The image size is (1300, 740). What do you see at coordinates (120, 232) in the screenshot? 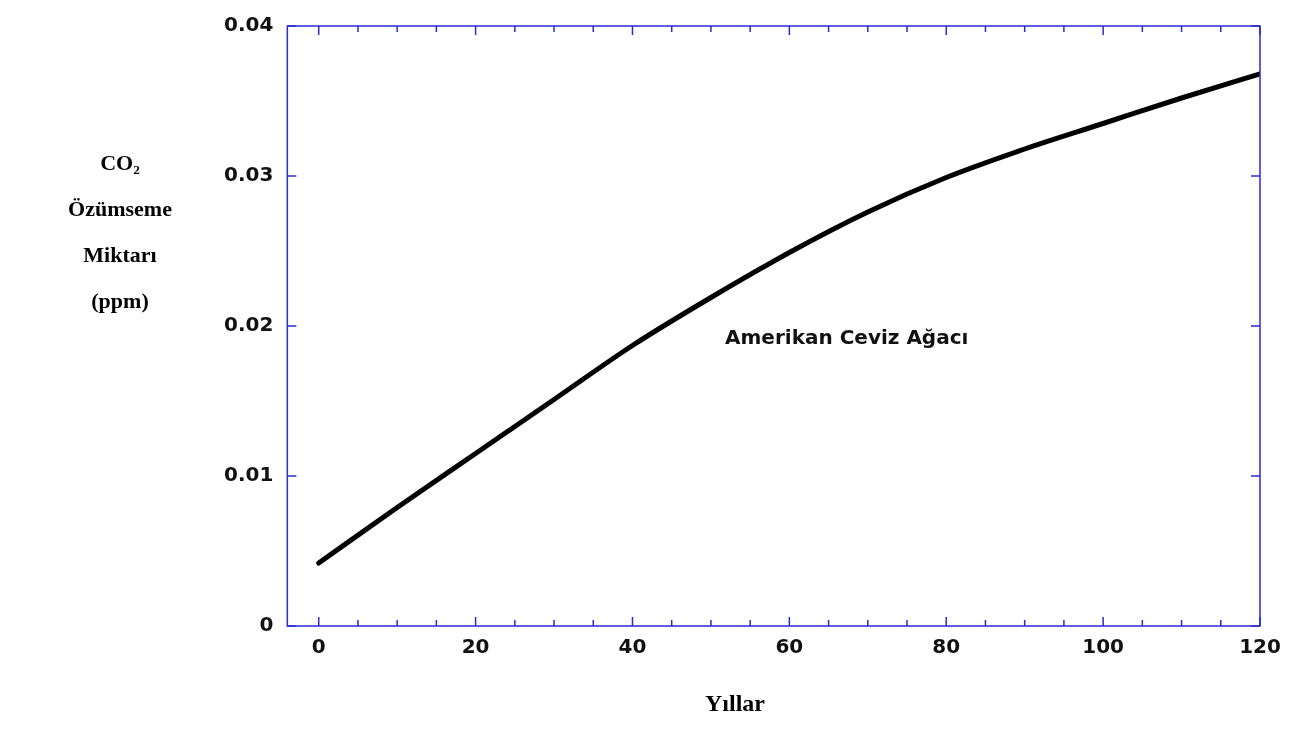
I see `y-axis-title: CO₂ Özümseme Miktarı (ppm)` at bounding box center [120, 232].